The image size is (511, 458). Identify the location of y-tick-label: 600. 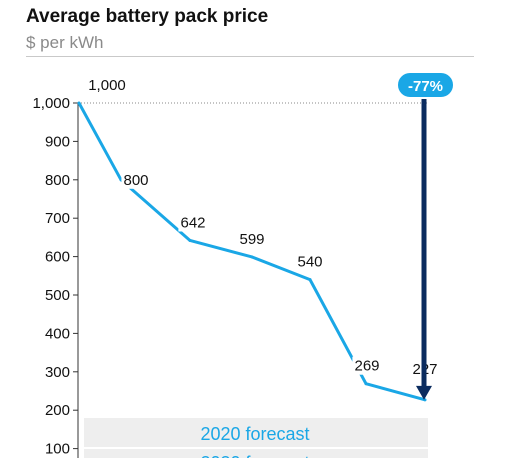
(57, 257).